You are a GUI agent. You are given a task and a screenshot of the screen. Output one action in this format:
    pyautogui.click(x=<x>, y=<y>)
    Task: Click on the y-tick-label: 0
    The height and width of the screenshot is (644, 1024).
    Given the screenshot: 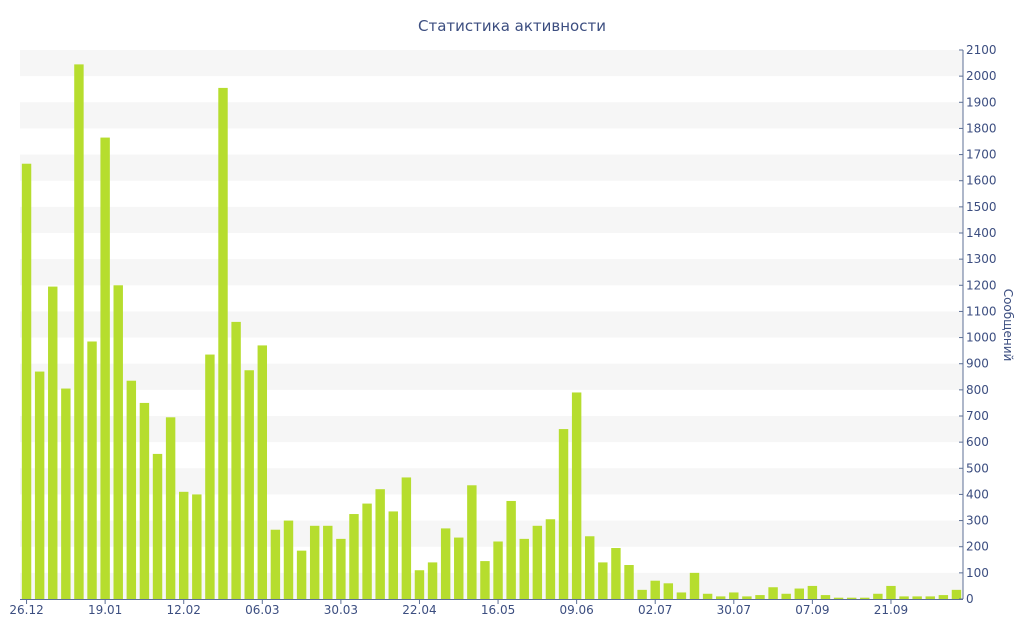 What is the action you would take?
    pyautogui.click(x=970, y=599)
    